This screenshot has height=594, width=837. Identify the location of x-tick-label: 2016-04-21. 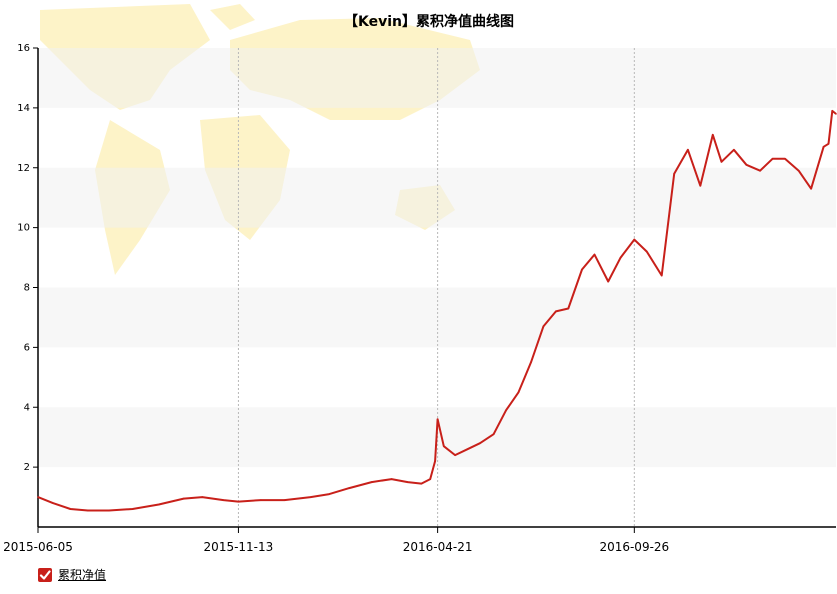
(438, 547).